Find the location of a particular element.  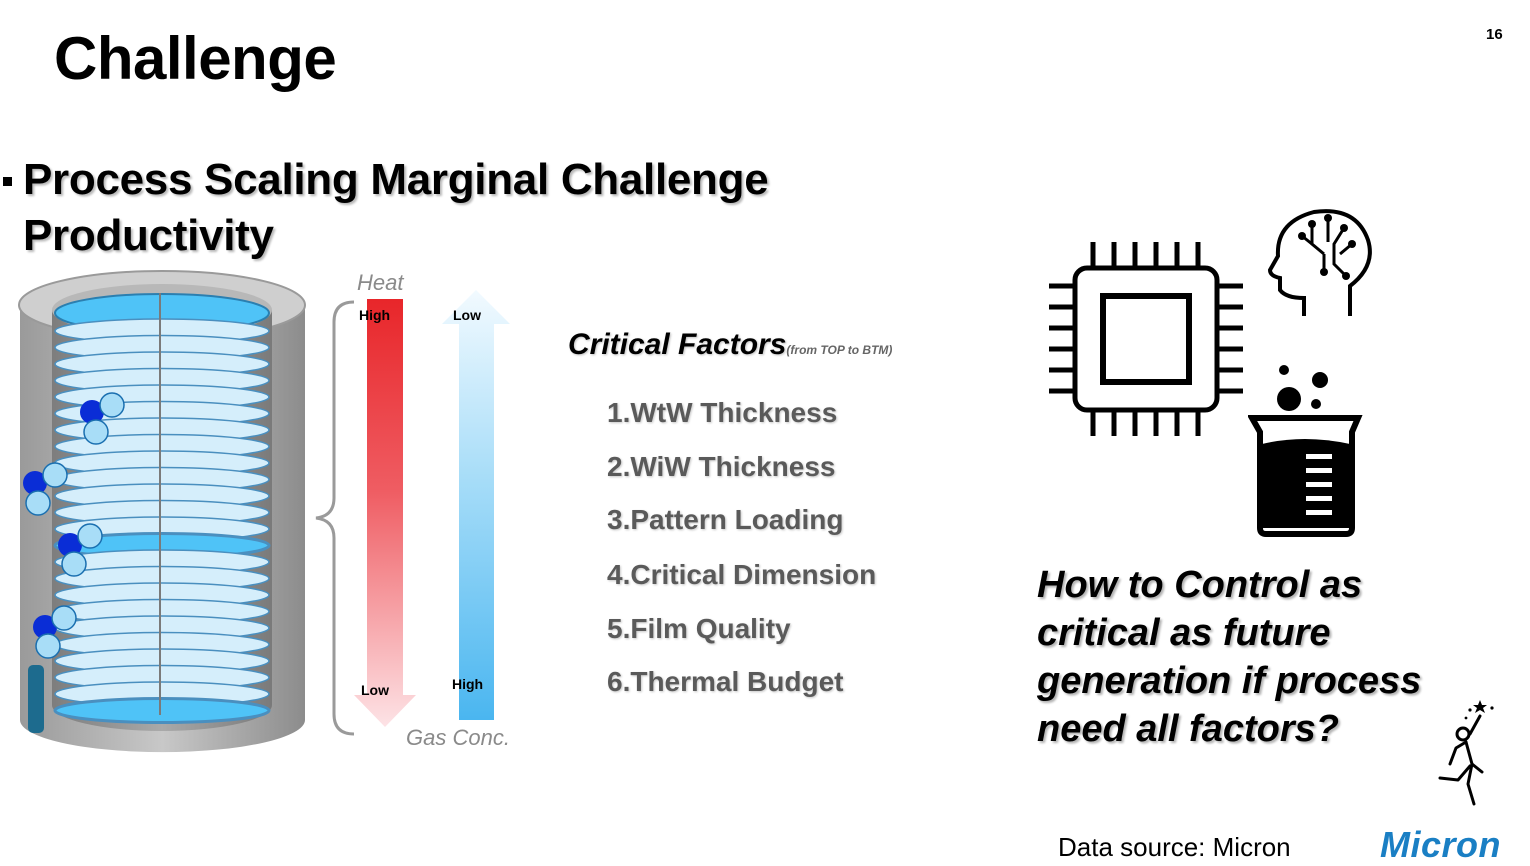

question-line-2: critical as future is located at coordinates (1184, 633).